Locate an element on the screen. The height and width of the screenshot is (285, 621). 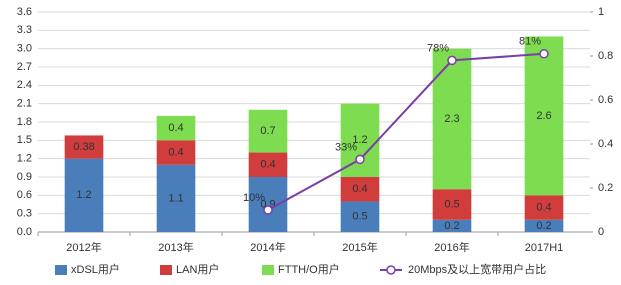
y-tick-label: 2.4 is located at coordinates (24, 85).